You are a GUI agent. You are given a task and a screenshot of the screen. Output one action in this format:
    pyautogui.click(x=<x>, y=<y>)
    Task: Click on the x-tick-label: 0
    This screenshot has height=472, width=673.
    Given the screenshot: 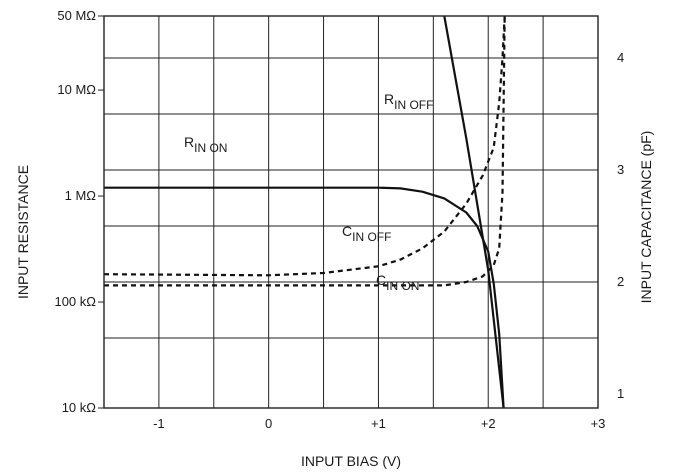 What is the action you would take?
    pyautogui.click(x=268, y=423)
    